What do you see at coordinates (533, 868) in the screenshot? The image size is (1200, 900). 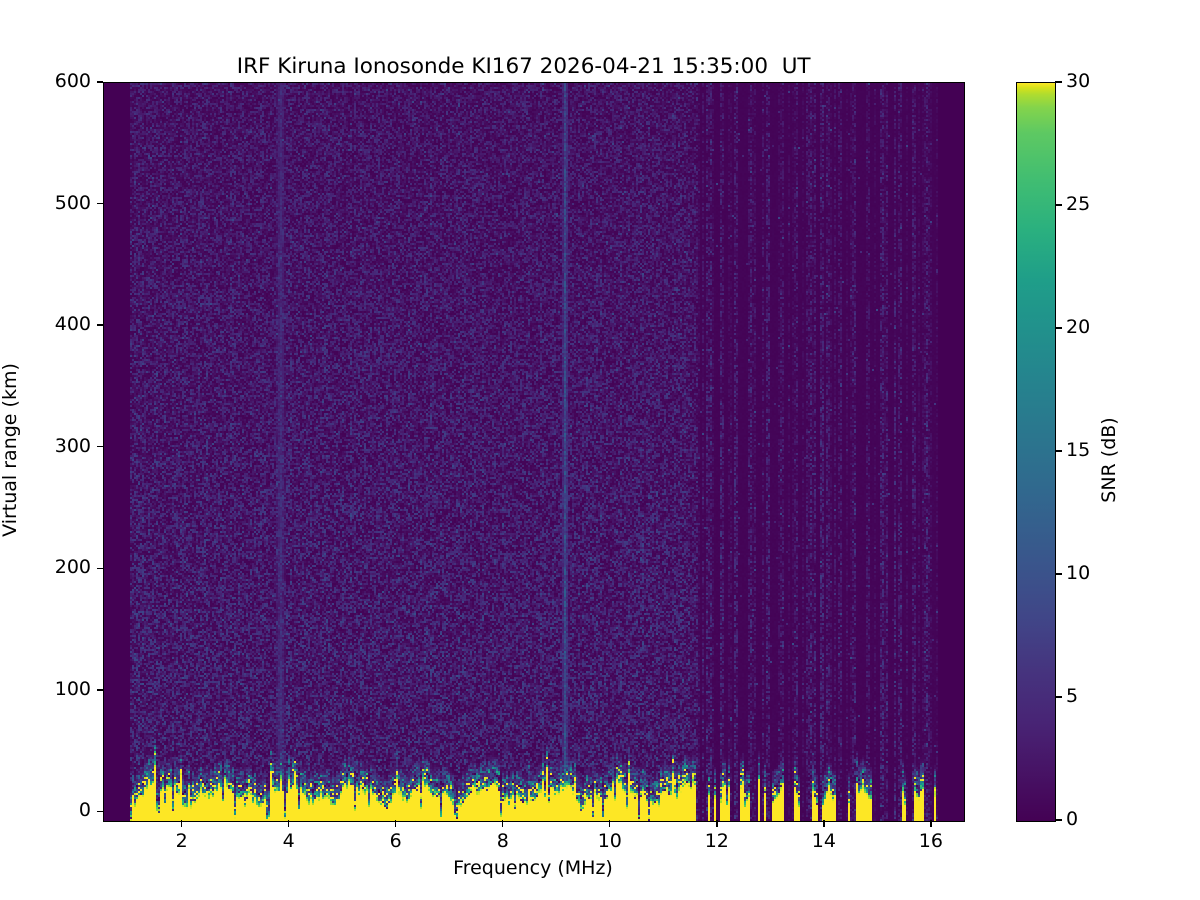 I see `x-axis-label: Frequency (MHz)` at bounding box center [533, 868].